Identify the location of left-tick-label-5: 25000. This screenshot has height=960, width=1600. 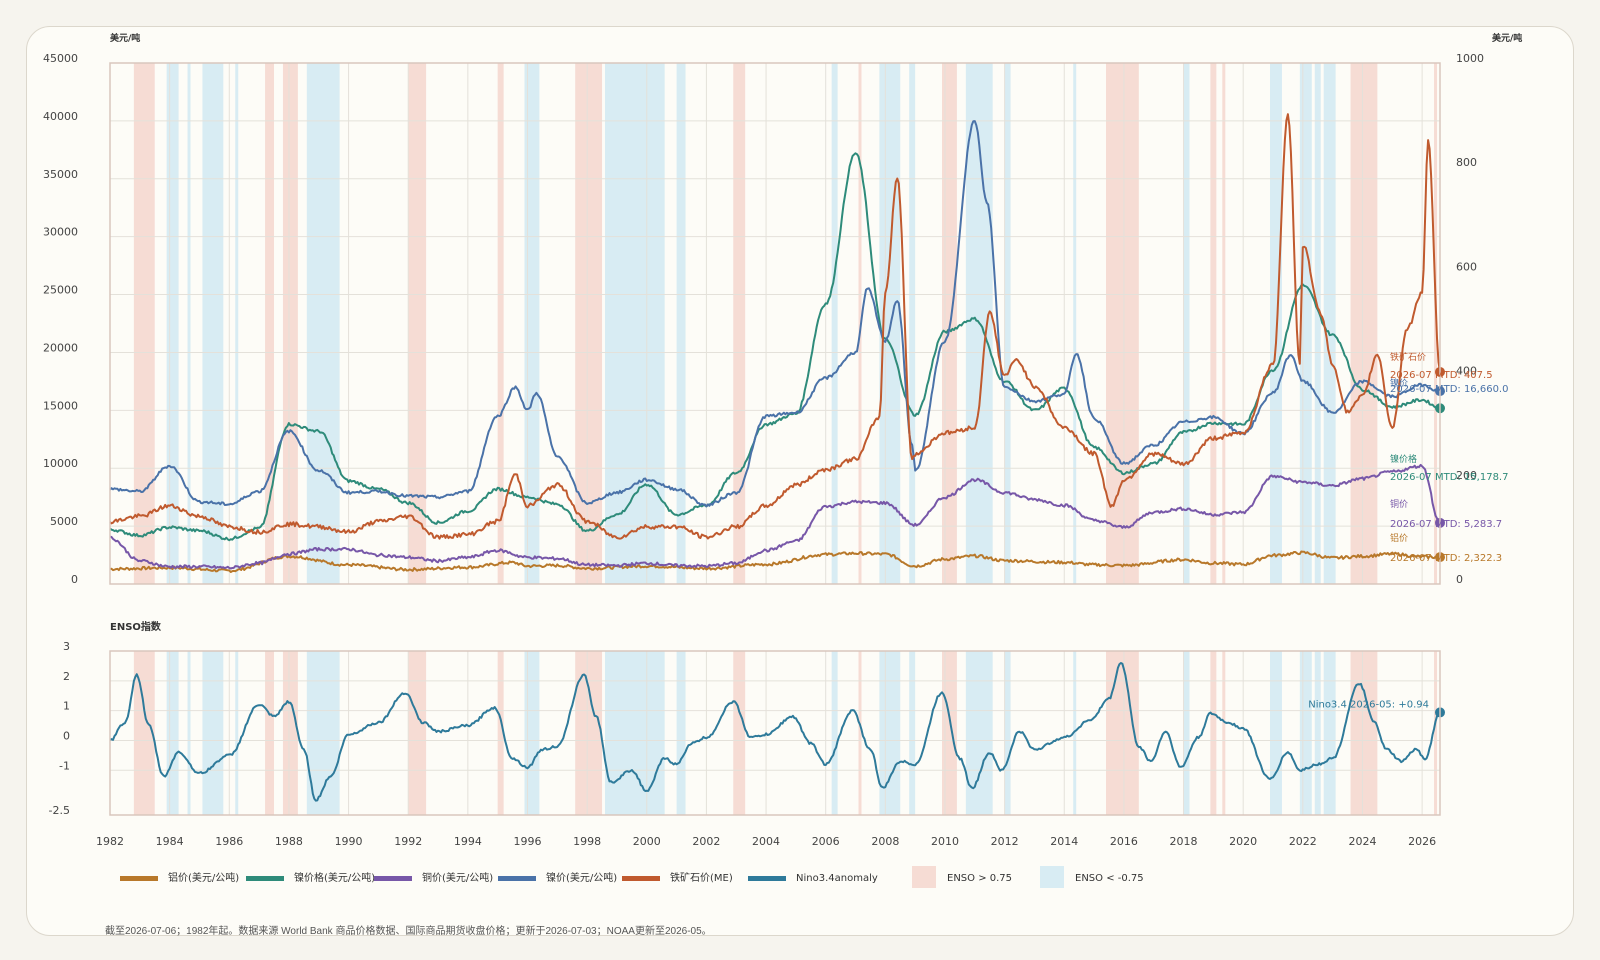
(60, 290).